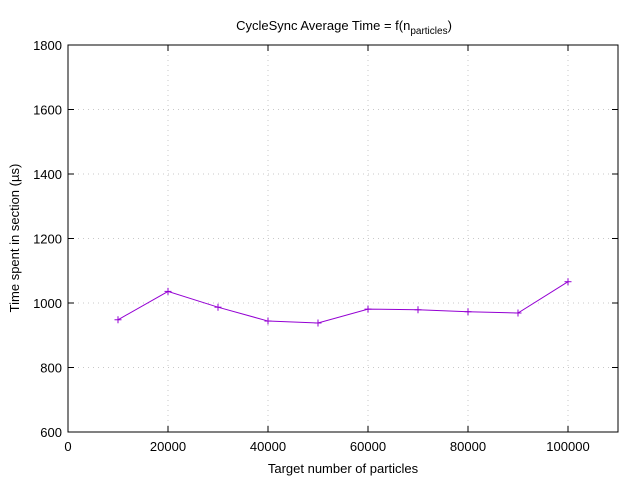  Describe the element at coordinates (51, 432) in the screenshot. I see `y-tick-label: 600` at that location.